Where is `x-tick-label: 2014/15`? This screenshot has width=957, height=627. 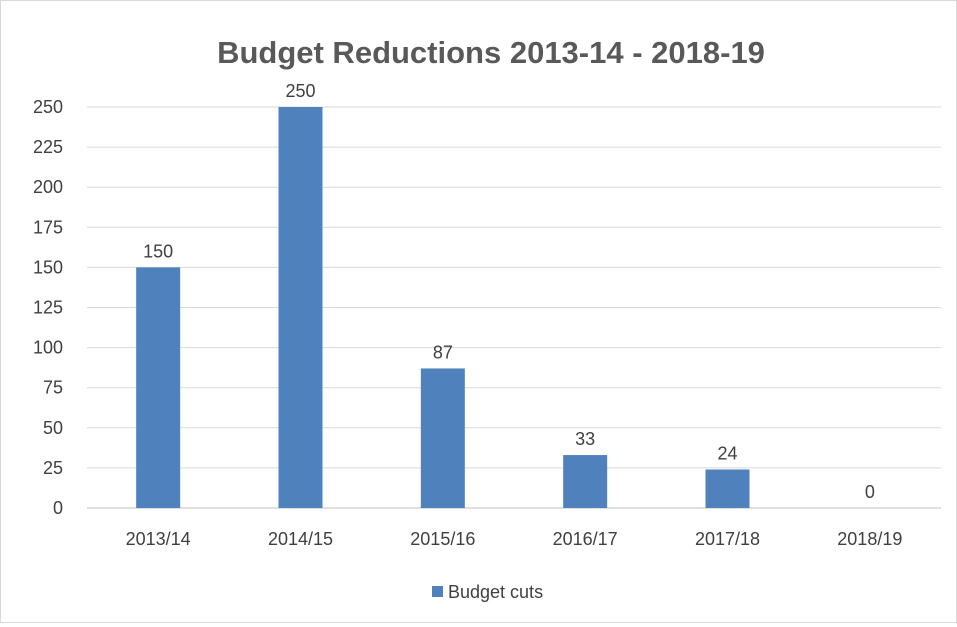
x-tick-label: 2014/15 is located at coordinates (300, 539).